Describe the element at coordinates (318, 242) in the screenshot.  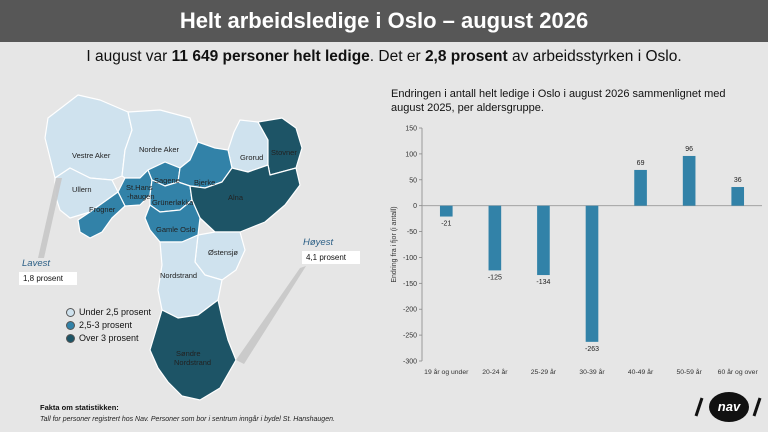
I see `hoyest-label: Høyest` at that location.